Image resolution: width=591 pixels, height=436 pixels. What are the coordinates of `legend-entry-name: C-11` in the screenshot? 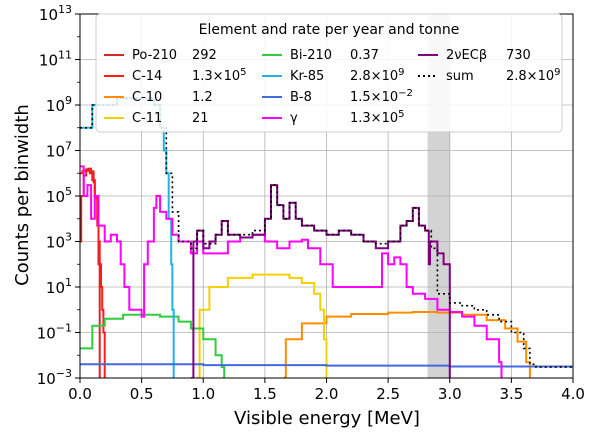 It's located at (147, 118).